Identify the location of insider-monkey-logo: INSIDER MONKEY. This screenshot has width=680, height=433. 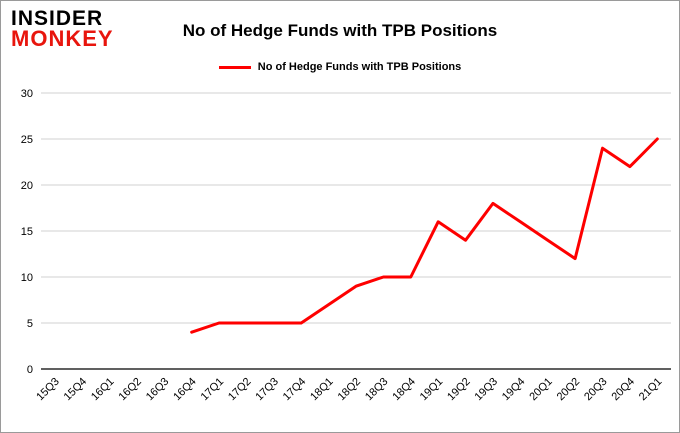
(62, 29).